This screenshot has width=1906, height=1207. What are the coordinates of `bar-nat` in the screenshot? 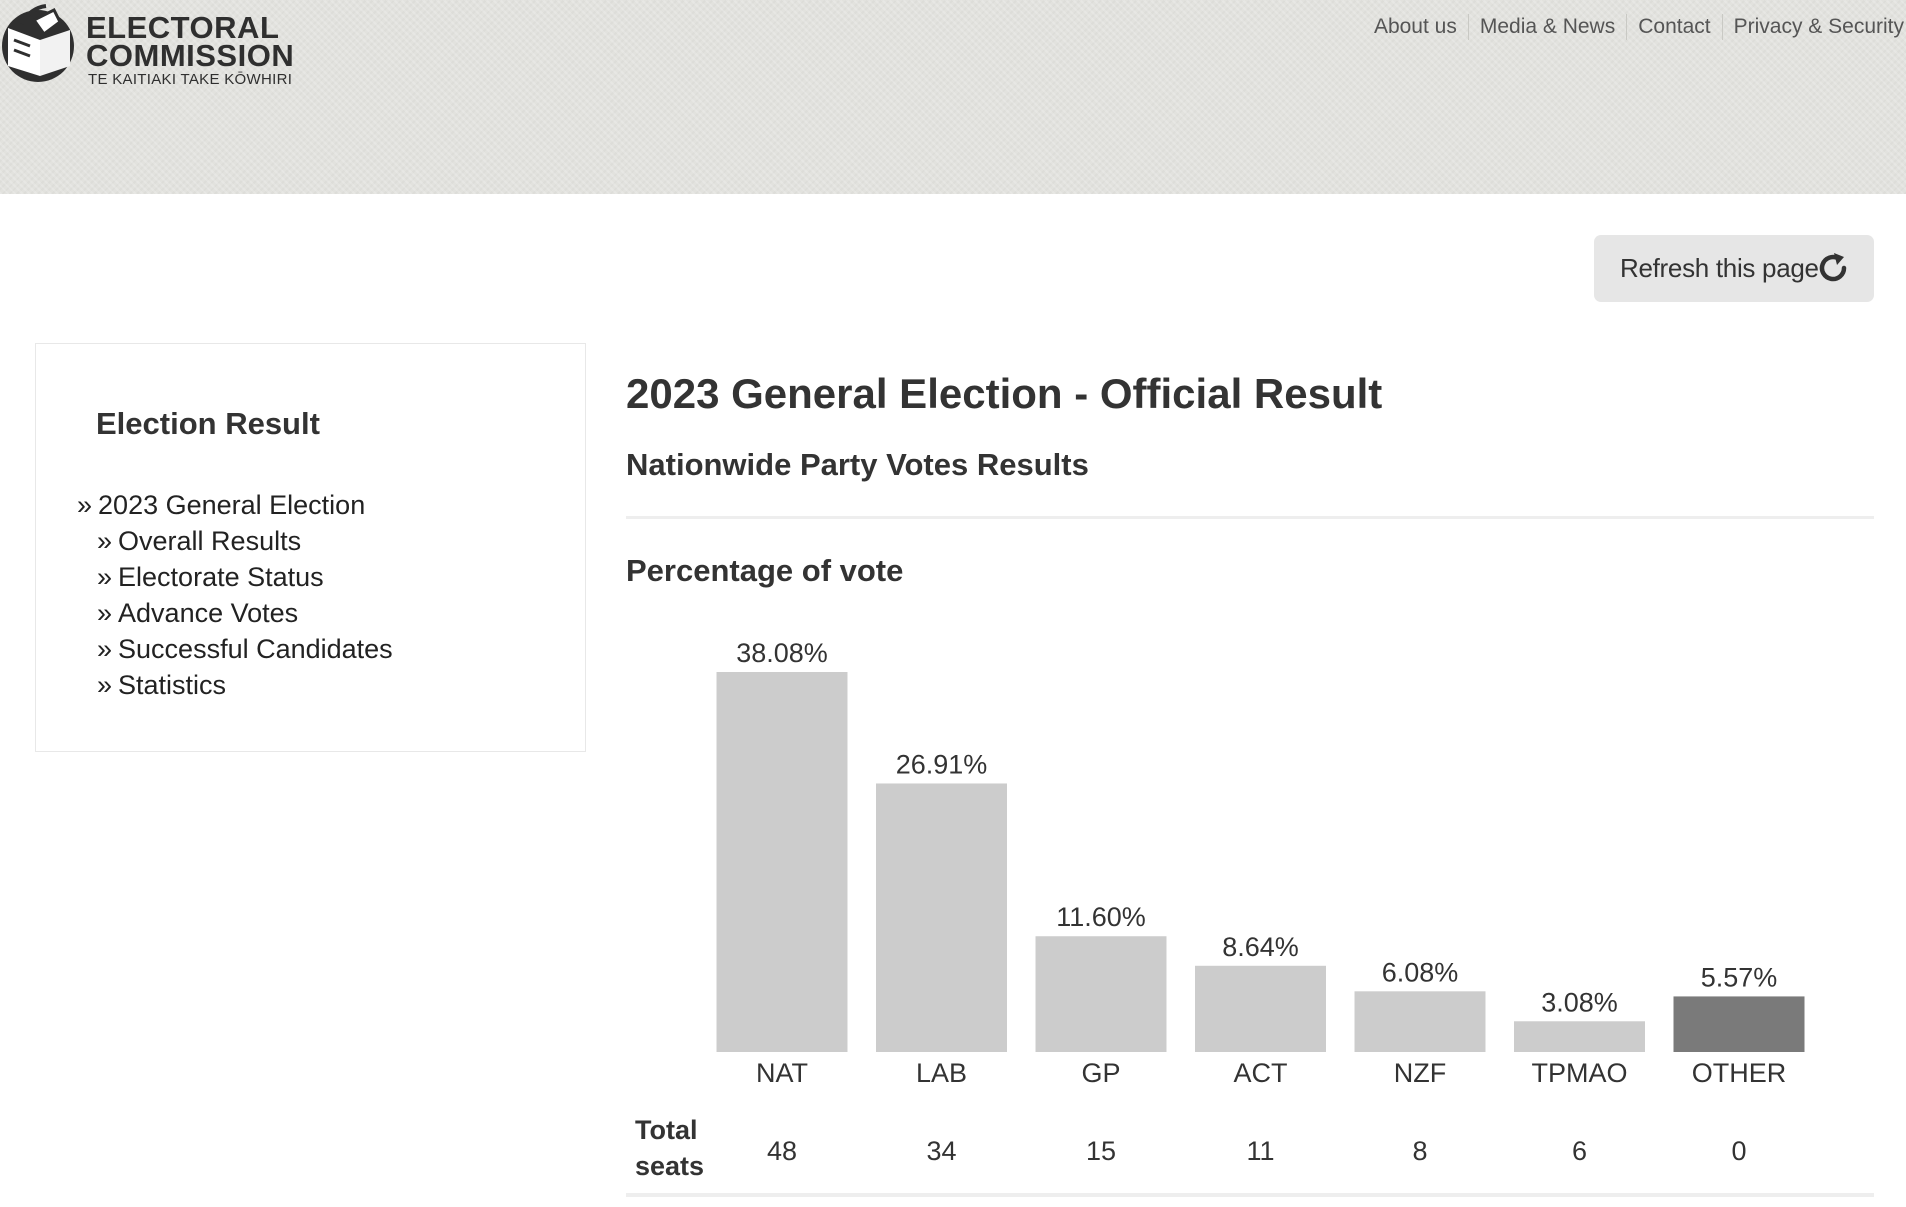 It's located at (782, 862).